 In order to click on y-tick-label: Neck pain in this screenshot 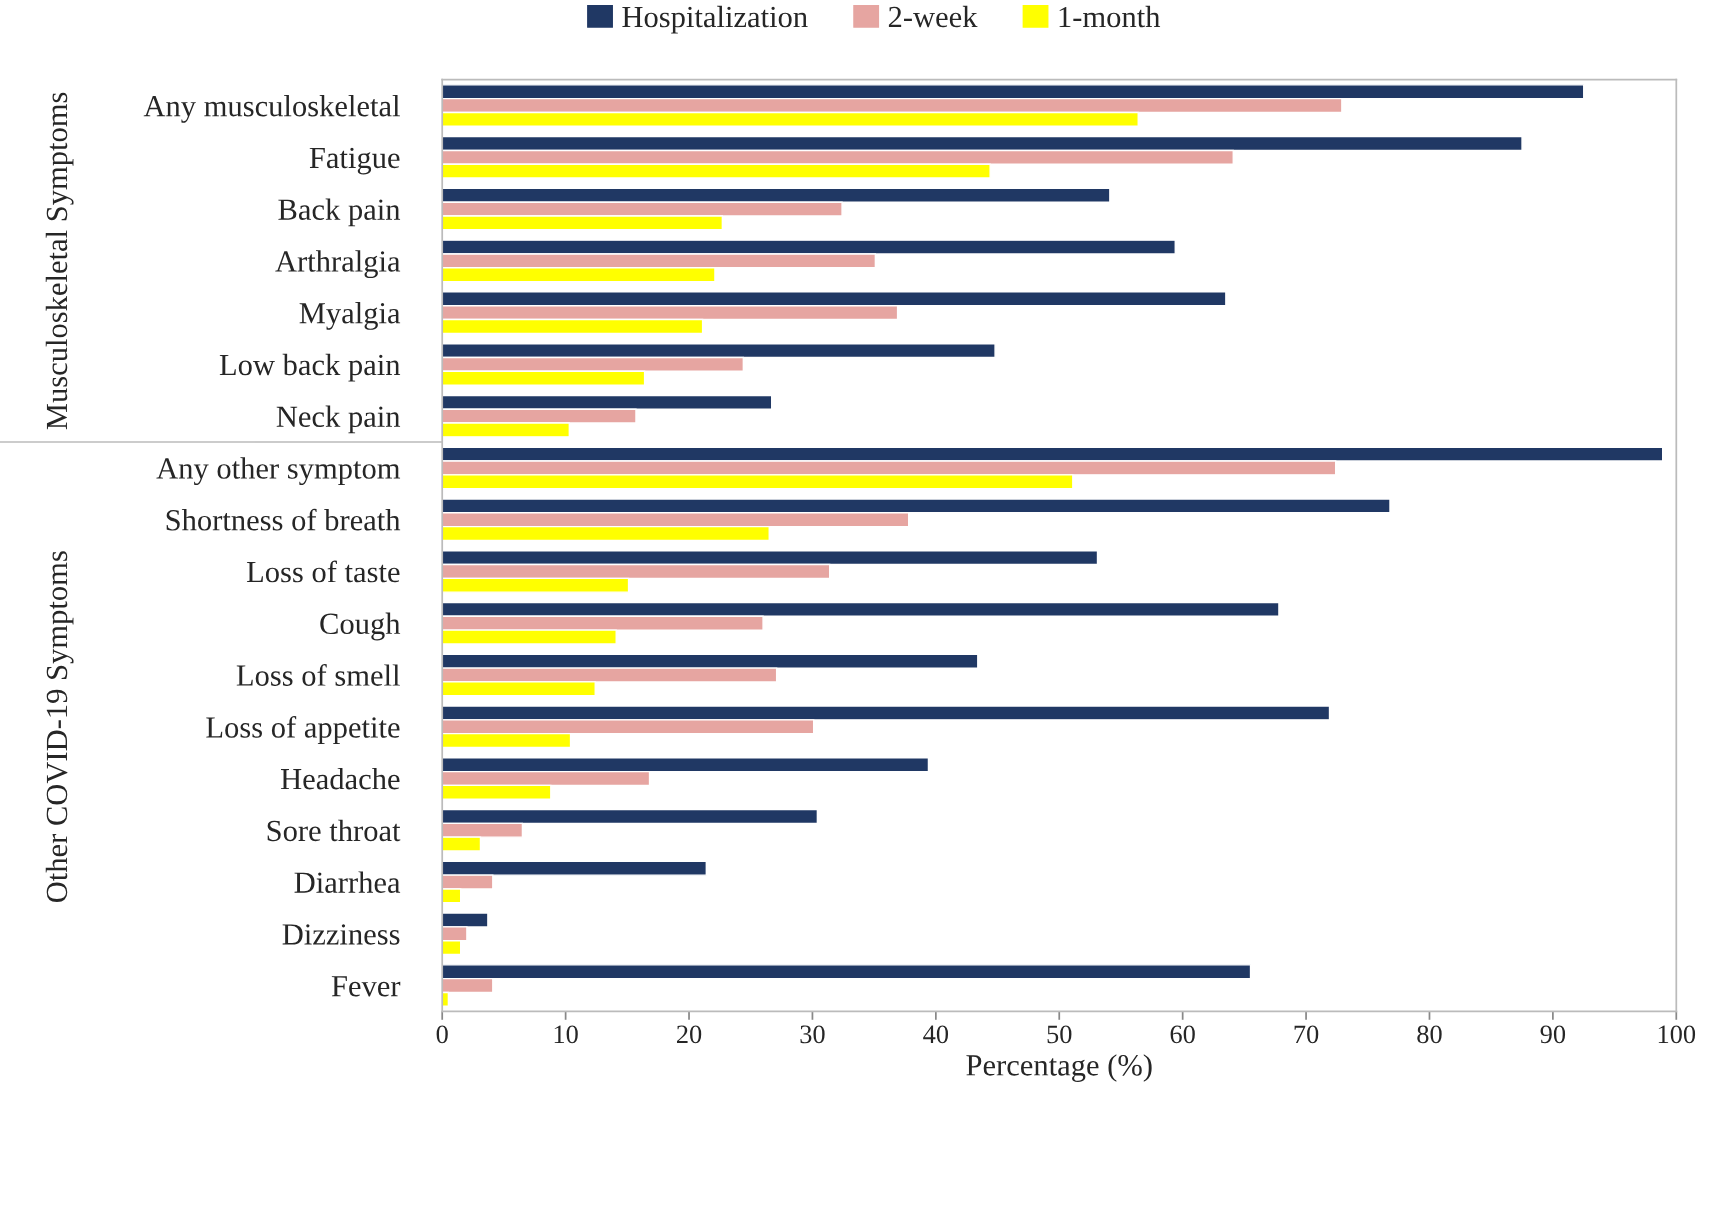, I will do `click(338, 419)`.